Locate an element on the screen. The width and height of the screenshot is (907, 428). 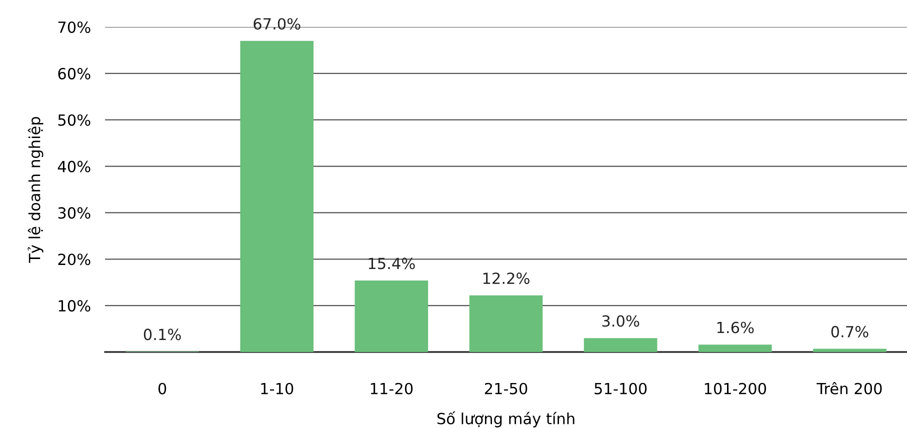
x-tick-label: Trên 200 is located at coordinates (849, 388).